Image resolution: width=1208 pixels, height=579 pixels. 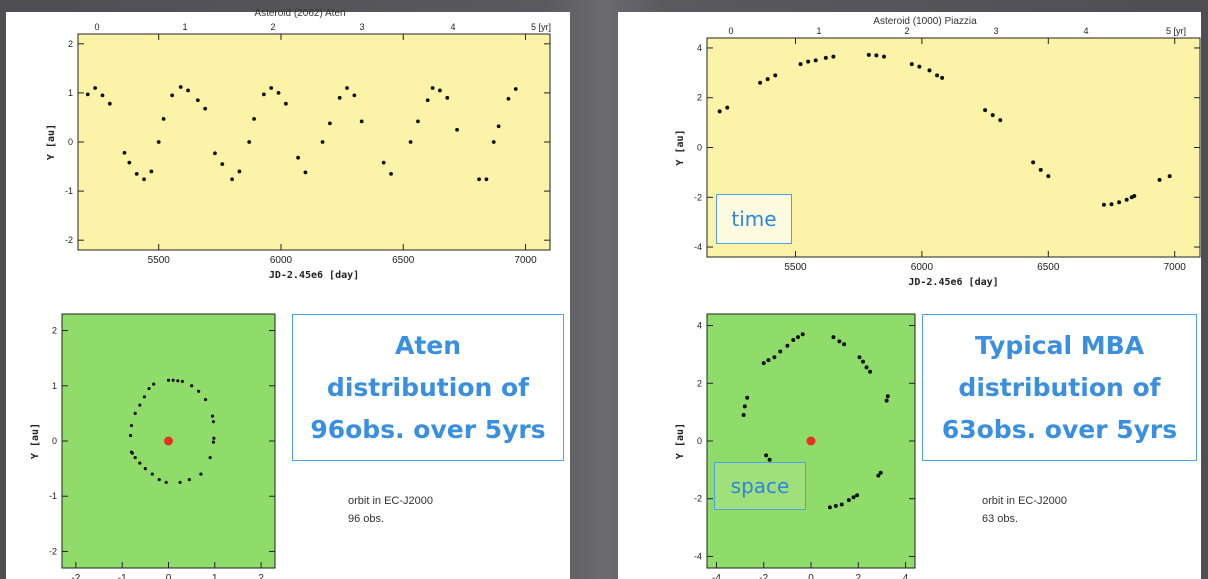 I want to click on aten-callout-line-3: 96obs. over 5yrs, so click(x=428, y=429).